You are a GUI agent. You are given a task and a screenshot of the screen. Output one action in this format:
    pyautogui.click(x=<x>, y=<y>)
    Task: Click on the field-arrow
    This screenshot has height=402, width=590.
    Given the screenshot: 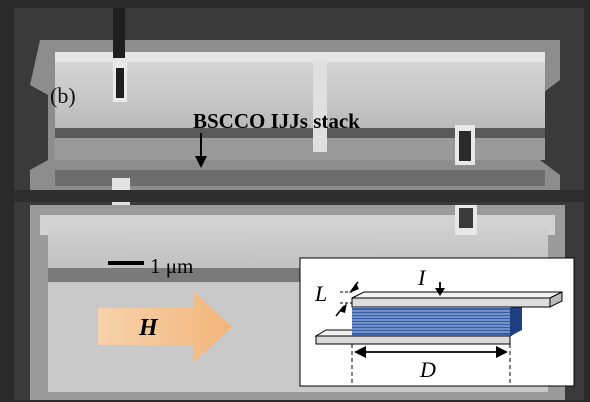 What is the action you would take?
    pyautogui.click(x=165, y=327)
    